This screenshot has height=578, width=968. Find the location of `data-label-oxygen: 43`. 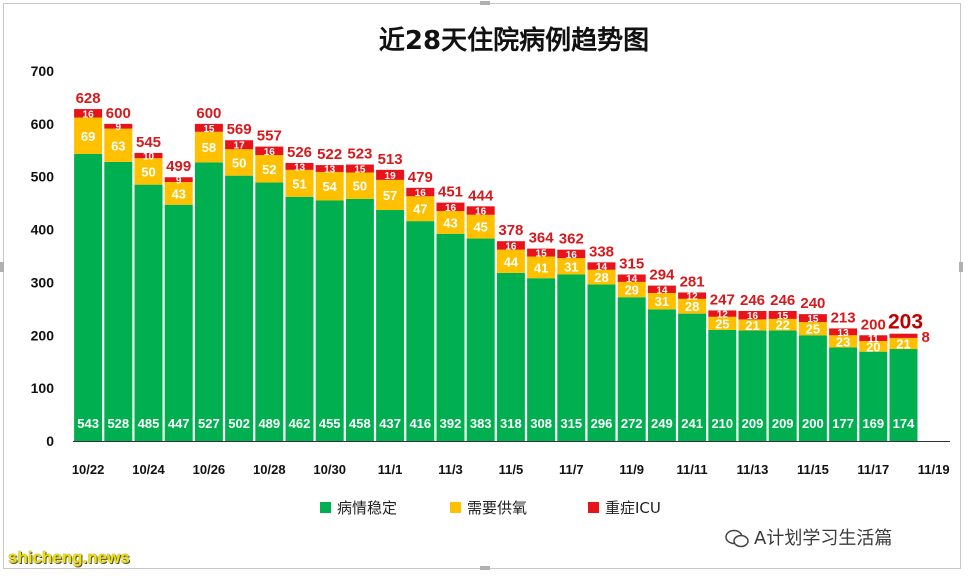

data-label-oxygen: 43 is located at coordinates (178, 193).